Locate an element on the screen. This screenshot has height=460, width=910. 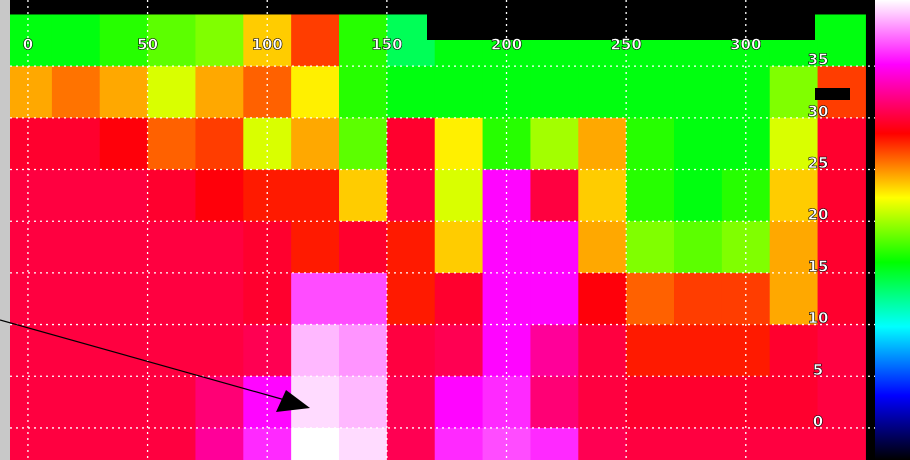
colorbar is located at coordinates (892, 230).